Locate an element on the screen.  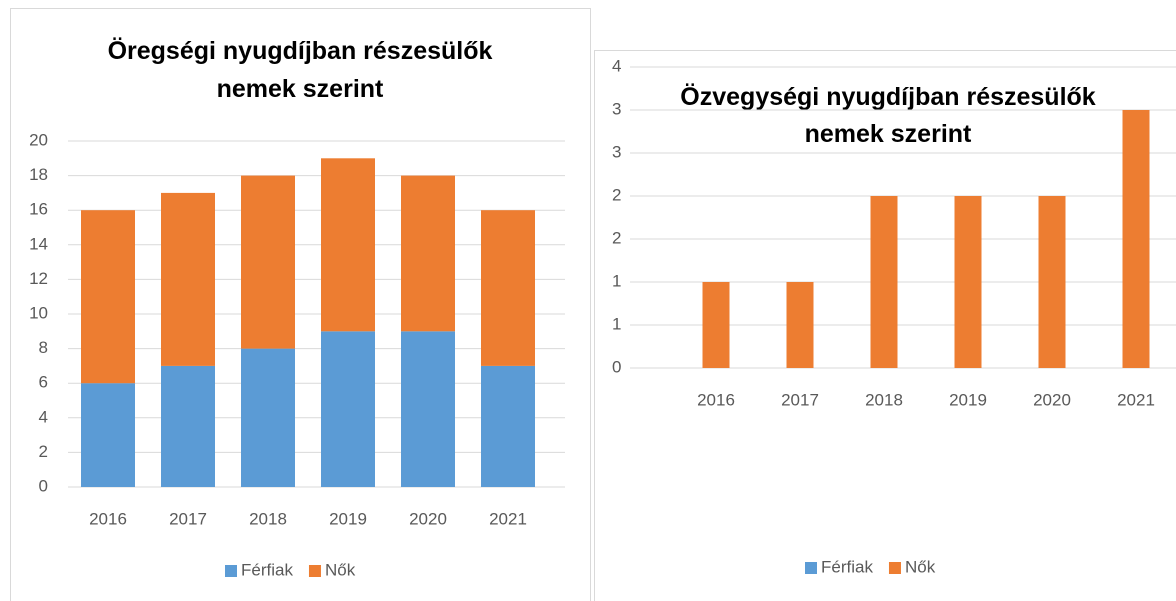
y-tick-label: 8 is located at coordinates (43, 347).